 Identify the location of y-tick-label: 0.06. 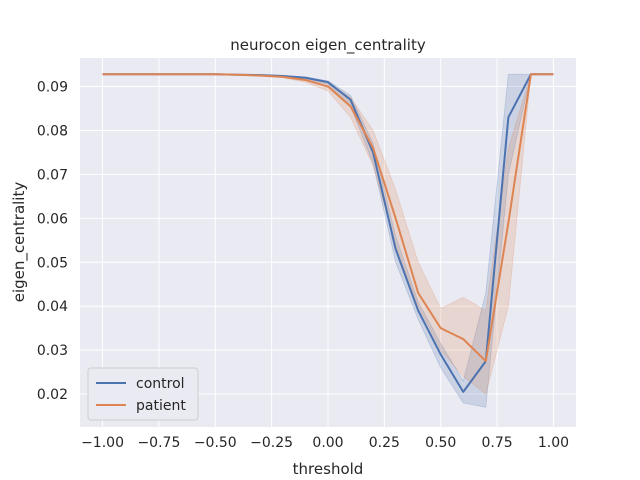
(52, 219).